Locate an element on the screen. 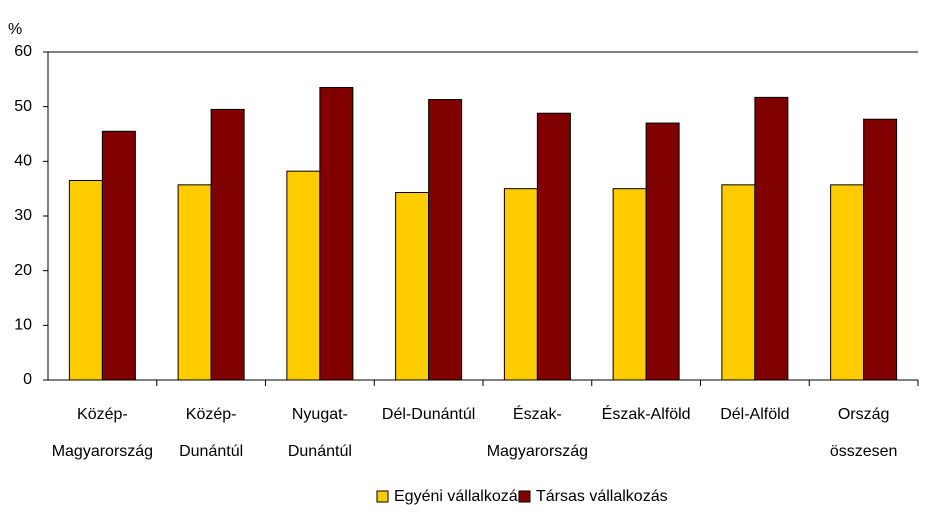 The height and width of the screenshot is (515, 928). x-tick-label: Ország is located at coordinates (864, 414).